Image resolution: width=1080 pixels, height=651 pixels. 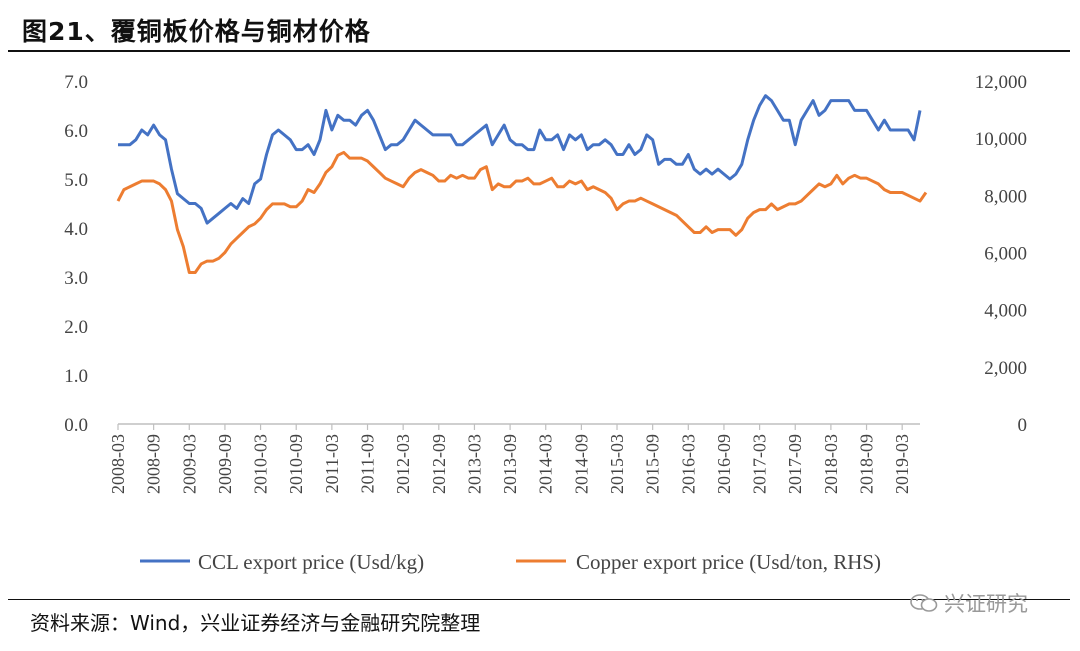 I want to click on wechat-icon, so click(x=924, y=603).